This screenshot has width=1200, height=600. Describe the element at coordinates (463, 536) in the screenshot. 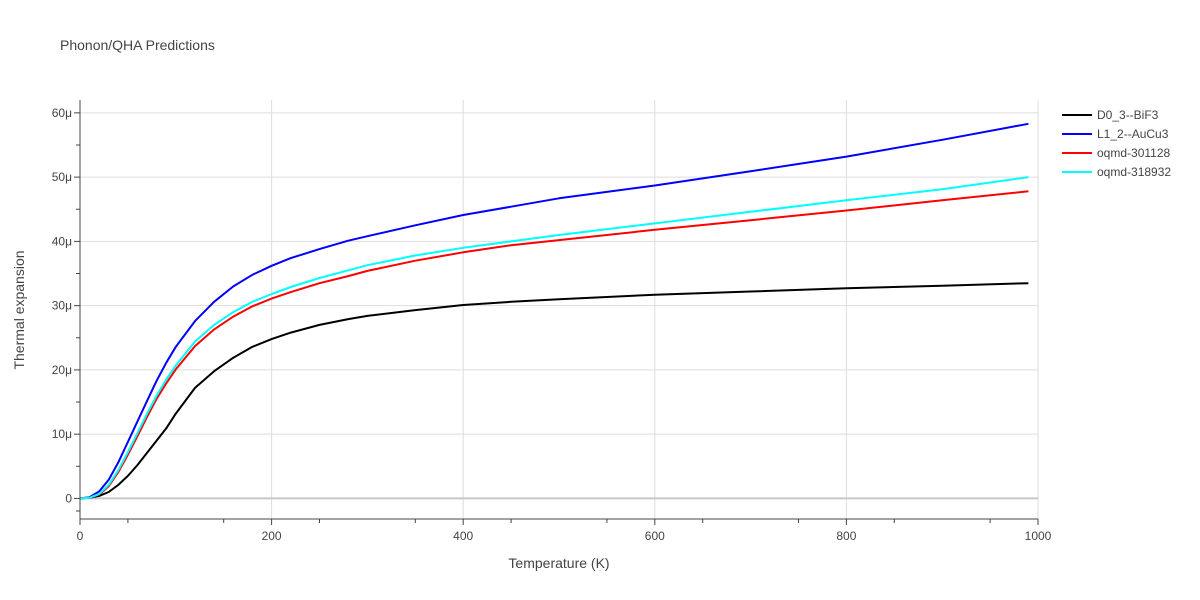

I see `x-tick-label: 400` at that location.